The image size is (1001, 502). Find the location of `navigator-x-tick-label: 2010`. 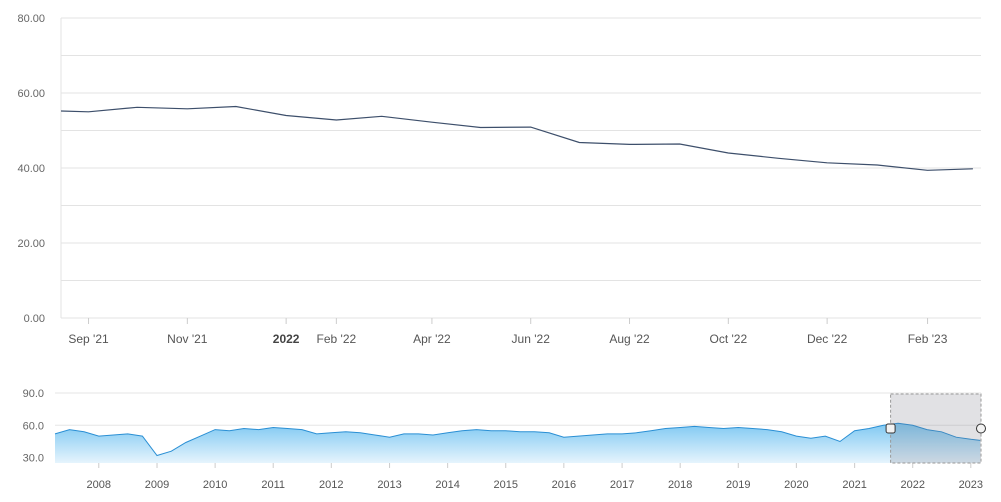

navigator-x-tick-label: 2010 is located at coordinates (215, 485).